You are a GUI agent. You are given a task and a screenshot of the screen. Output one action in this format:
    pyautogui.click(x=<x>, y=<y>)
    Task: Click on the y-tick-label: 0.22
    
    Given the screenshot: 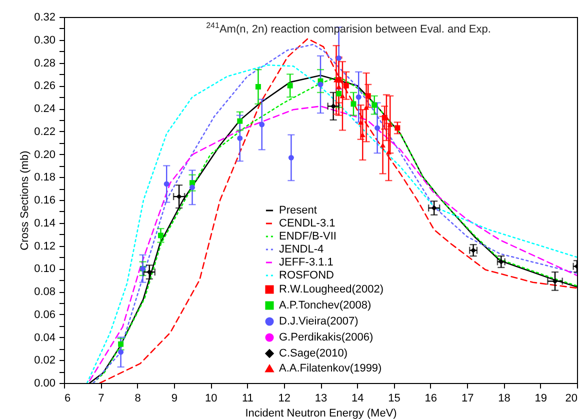 What is the action you would take?
    pyautogui.click(x=45, y=132)
    